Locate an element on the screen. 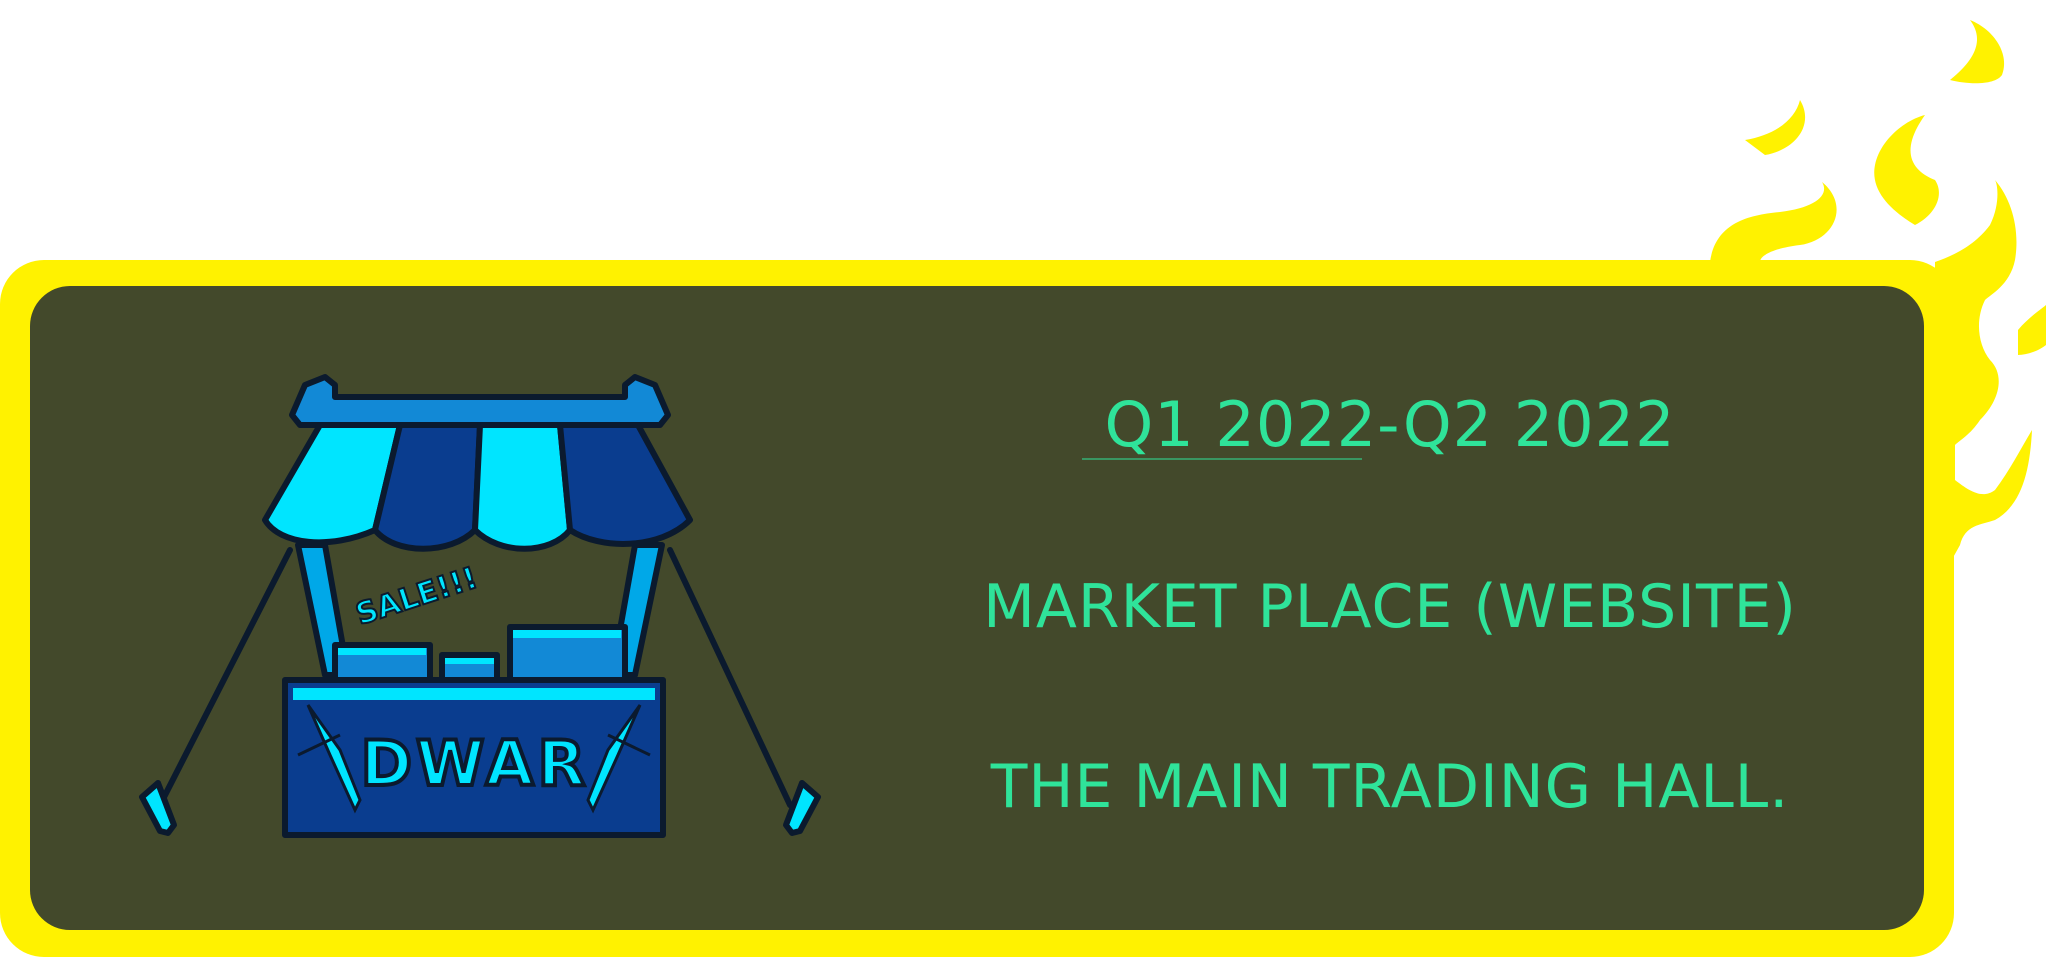 The image size is (2048, 957). stall-sign-text: DWAR is located at coordinates (475, 763).